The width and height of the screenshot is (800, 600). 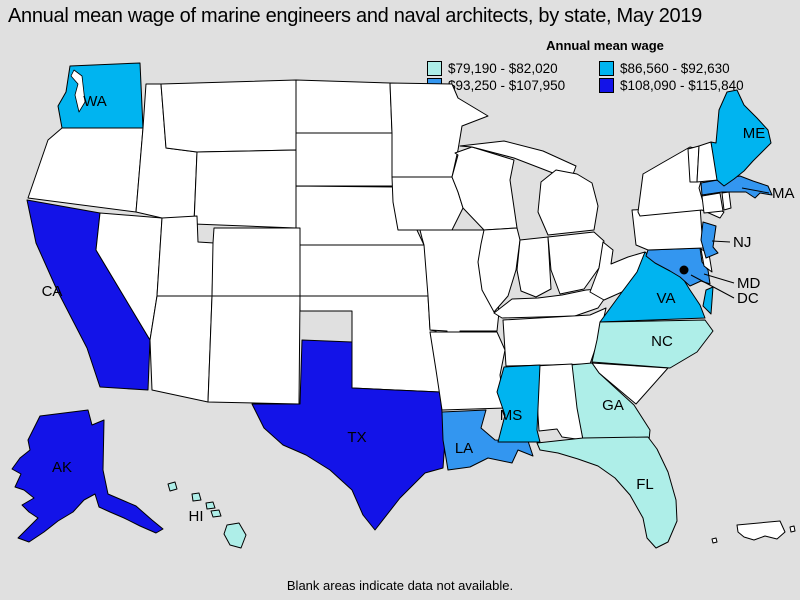 What do you see at coordinates (235, 535) in the screenshot?
I see `state-hi-big-island` at bounding box center [235, 535].